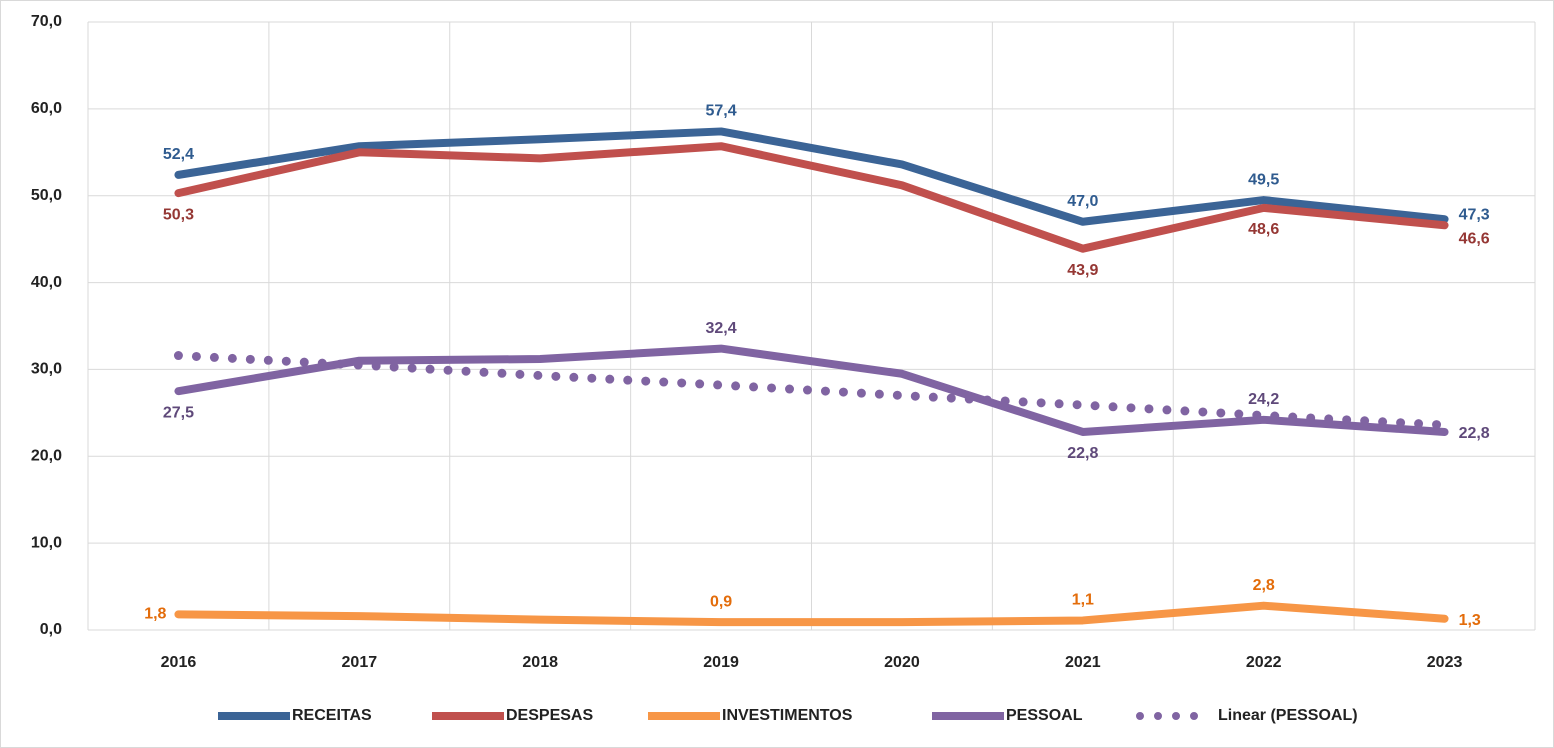 The width and height of the screenshot is (1554, 748). I want to click on legend-label: Linear (PESSOAL), so click(1288, 715).